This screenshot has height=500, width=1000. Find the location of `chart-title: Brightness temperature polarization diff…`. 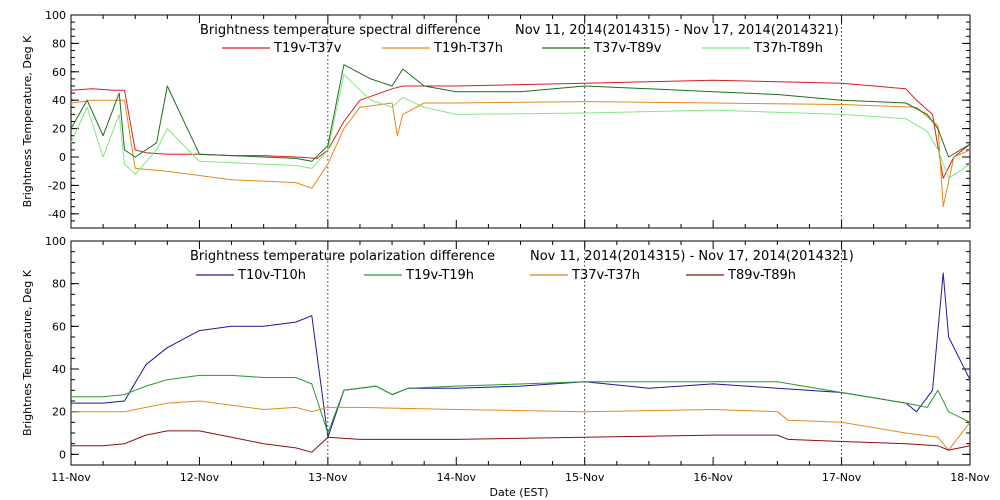

chart-title: Brightness temperature polarization diff… is located at coordinates (342, 256).